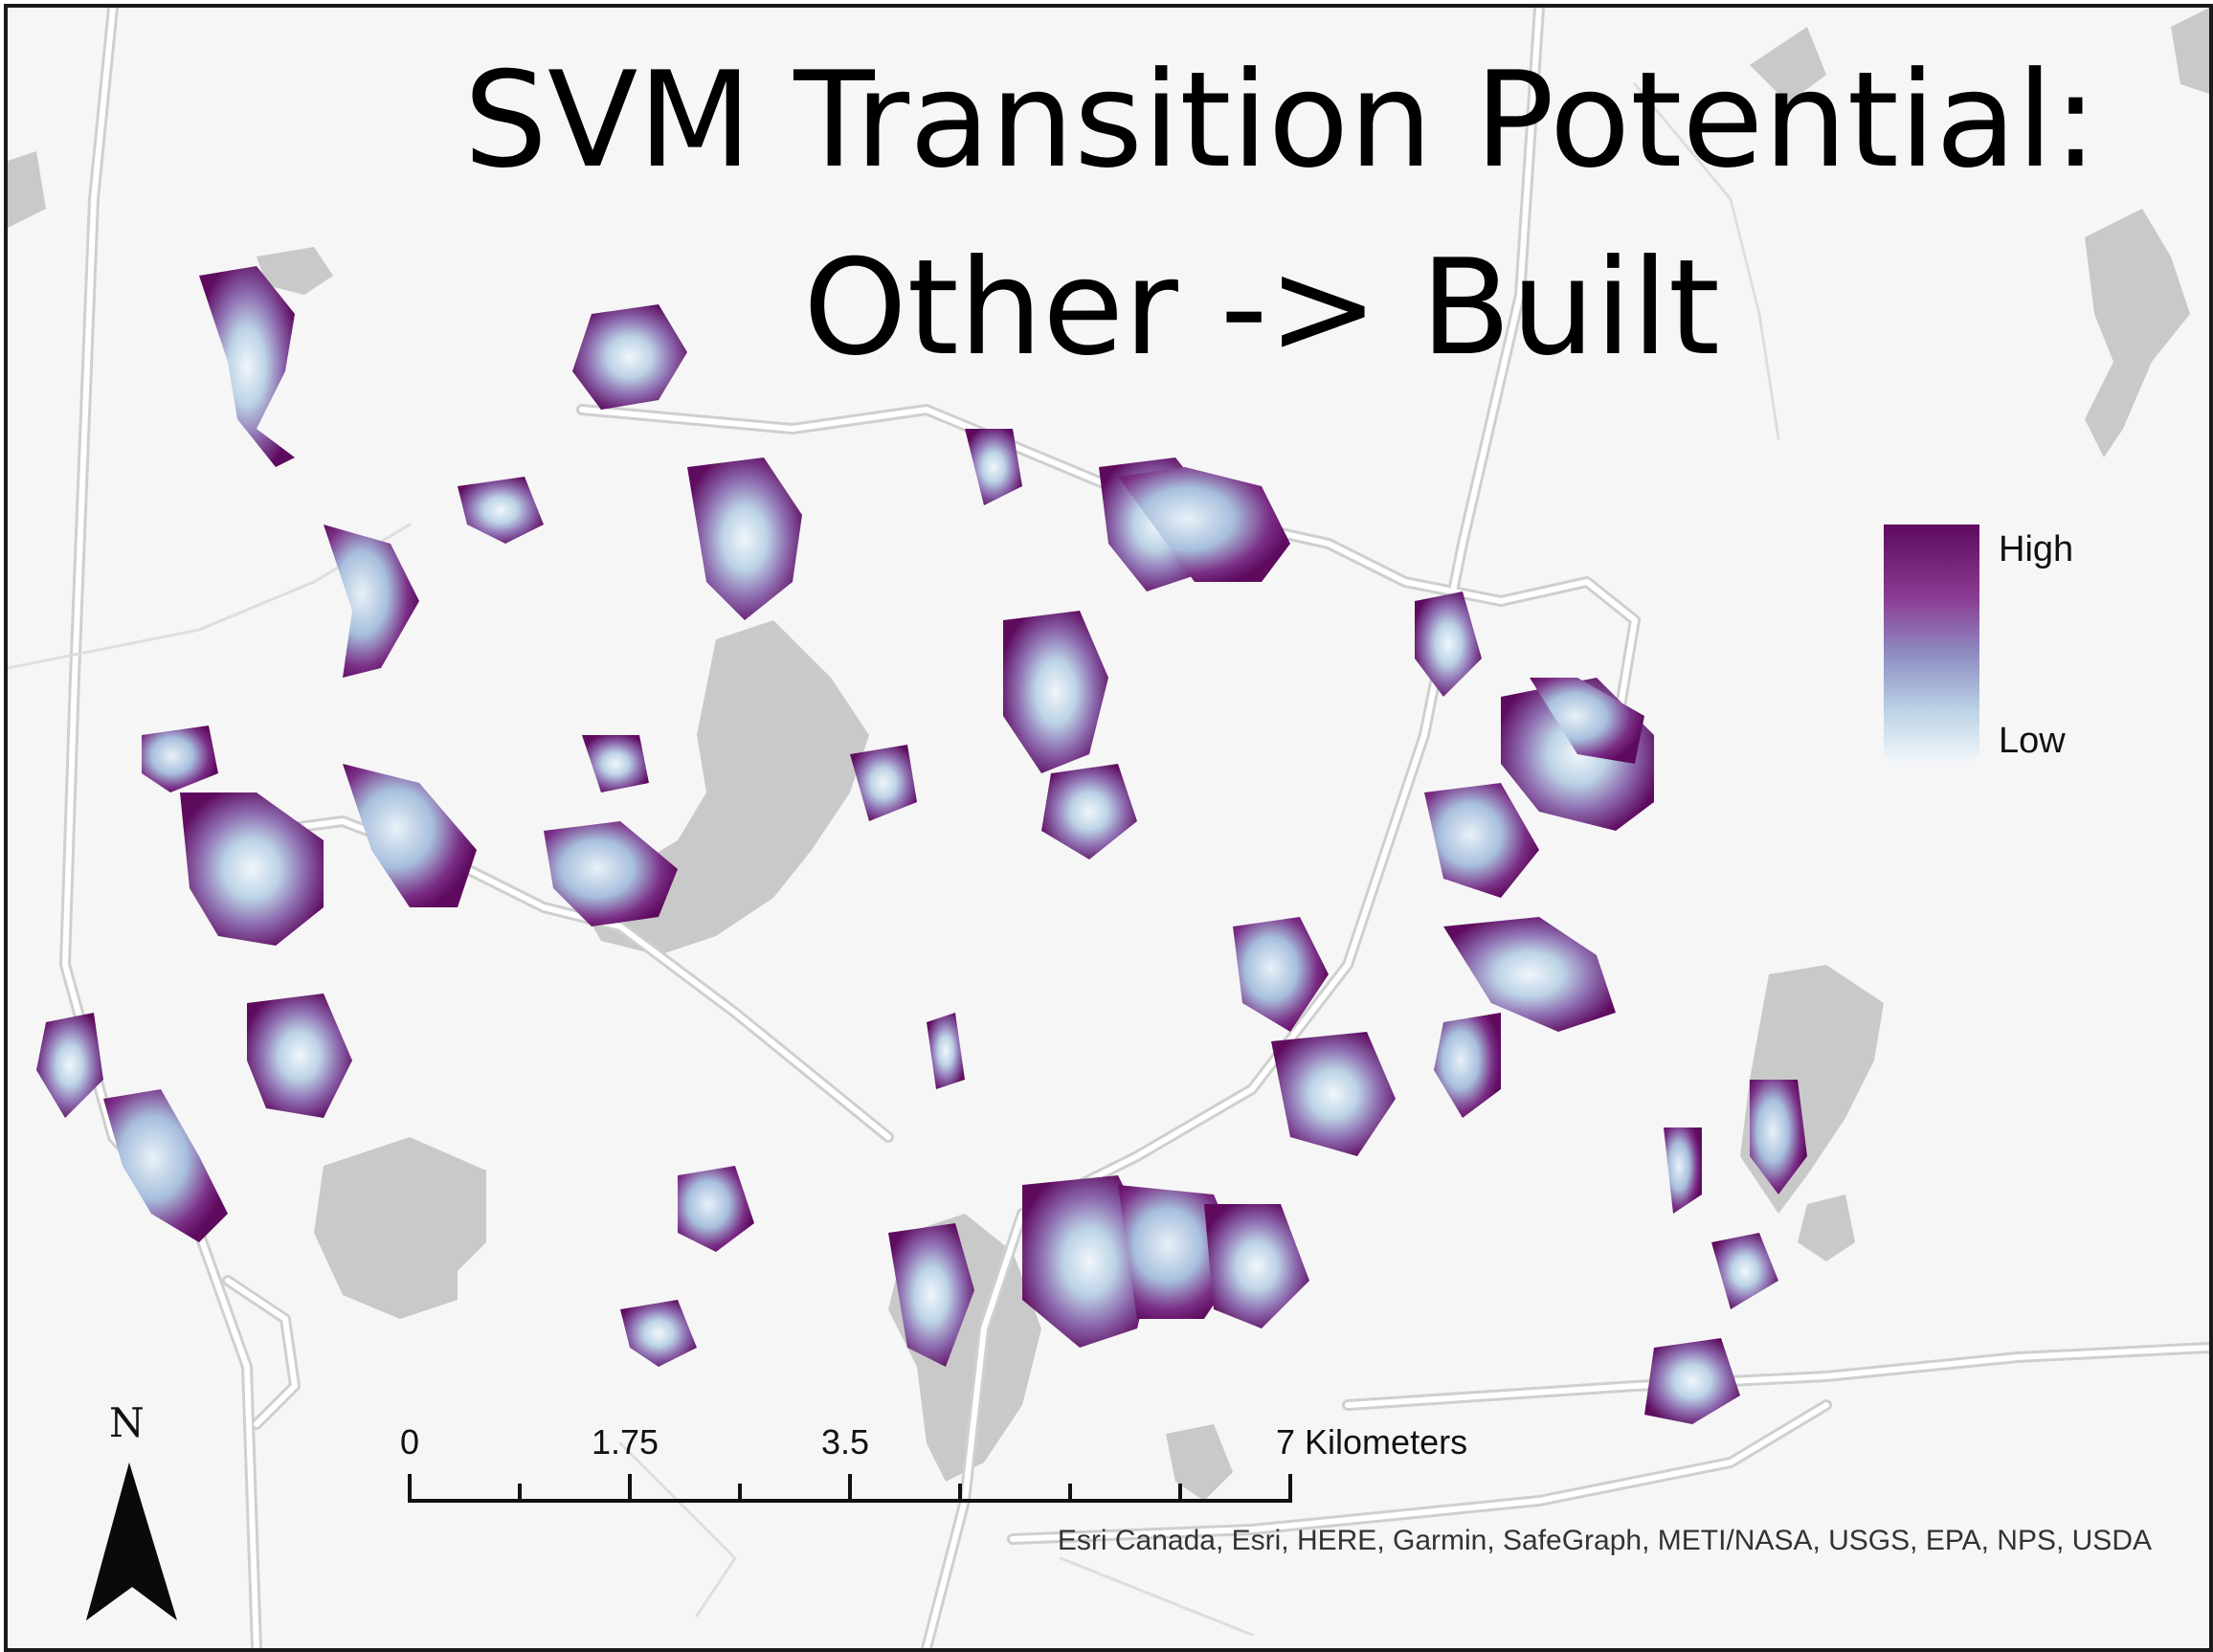 The height and width of the screenshot is (1652, 2213). Describe the element at coordinates (1788, 65) in the screenshot. I see `lake-north-east` at that location.